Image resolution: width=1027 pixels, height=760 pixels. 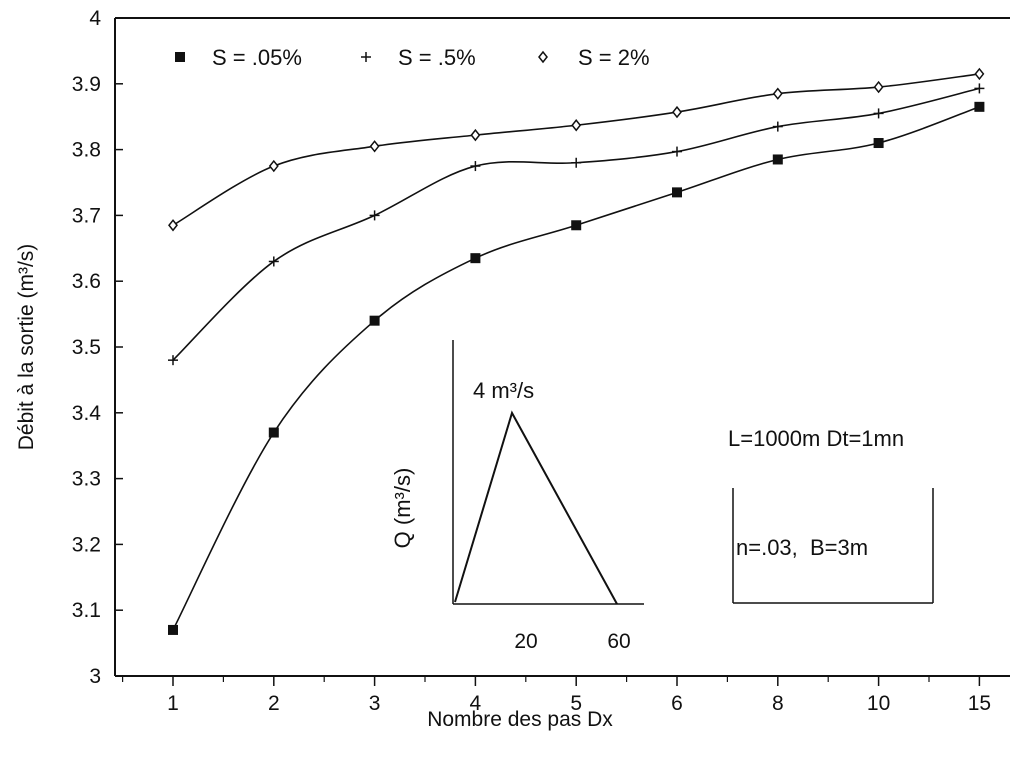 I want to click on inset-peak-label: 4 m³/s, so click(x=503, y=390).